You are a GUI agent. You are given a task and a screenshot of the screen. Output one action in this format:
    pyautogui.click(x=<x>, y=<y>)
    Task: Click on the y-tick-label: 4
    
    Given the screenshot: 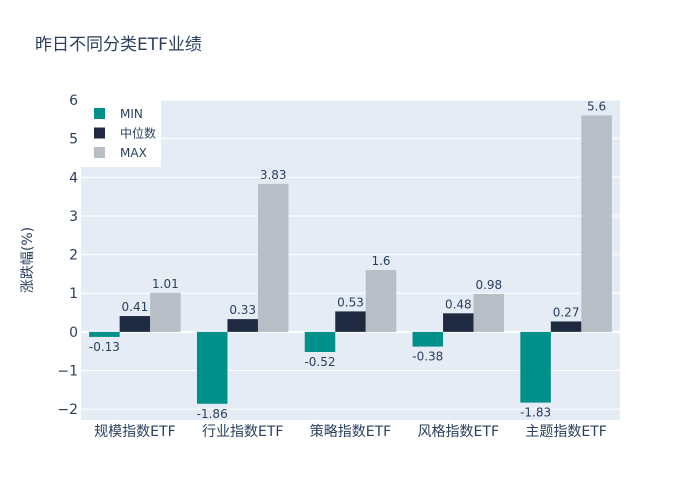 What is the action you would take?
    pyautogui.click(x=73, y=178)
    